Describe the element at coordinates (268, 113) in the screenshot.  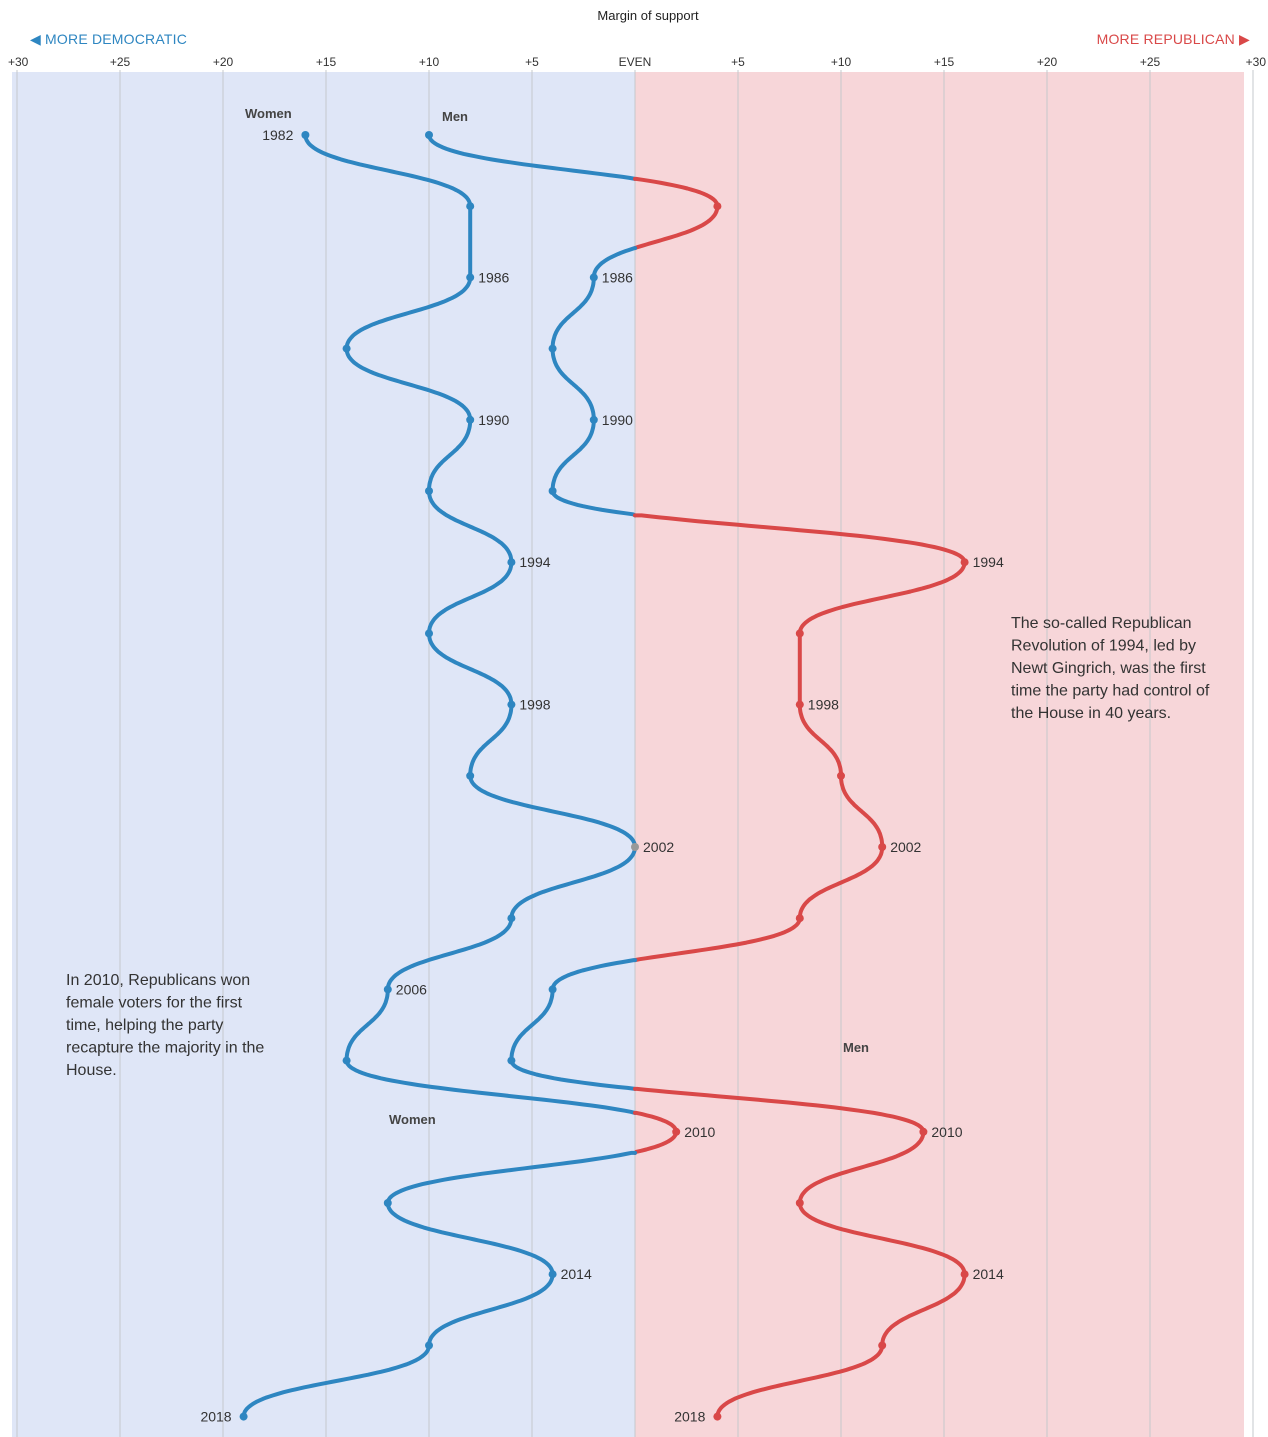
I see `series-name-label: Women` at that location.